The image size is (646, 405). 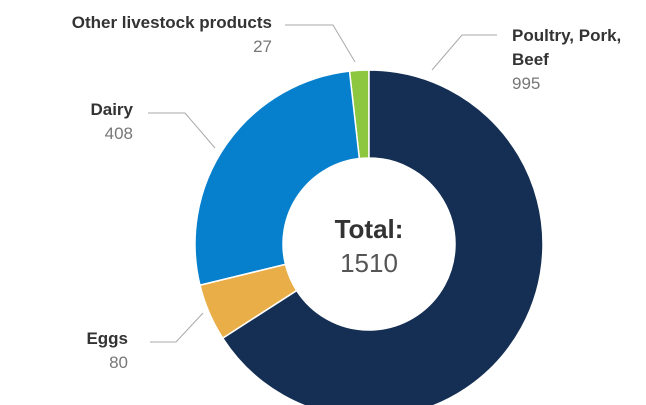 What do you see at coordinates (369, 263) in the screenshot?
I see `total-value: 1510` at bounding box center [369, 263].